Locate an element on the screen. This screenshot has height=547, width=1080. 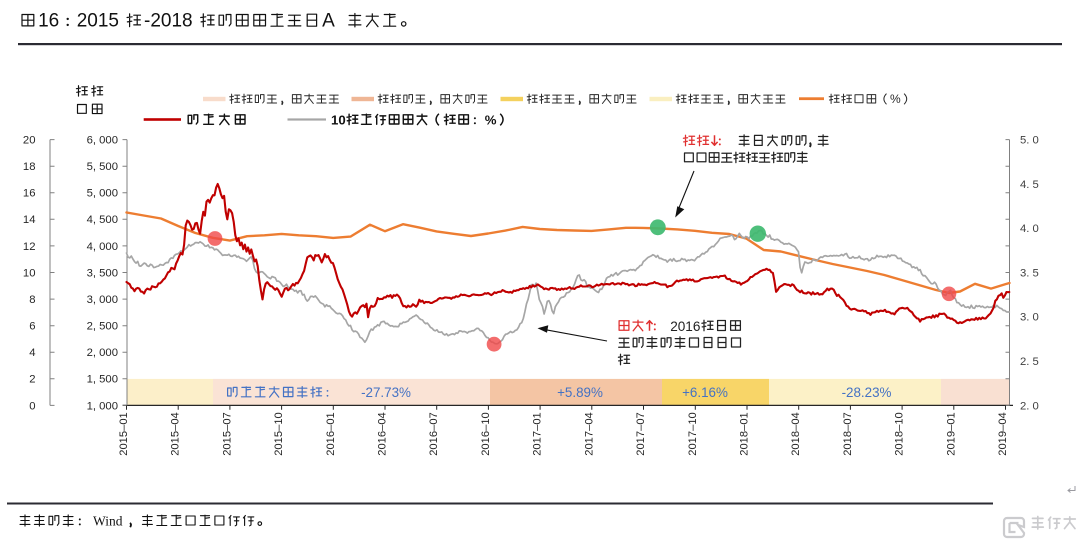
svg-text: 2. 0 is located at coordinates (1029, 406).